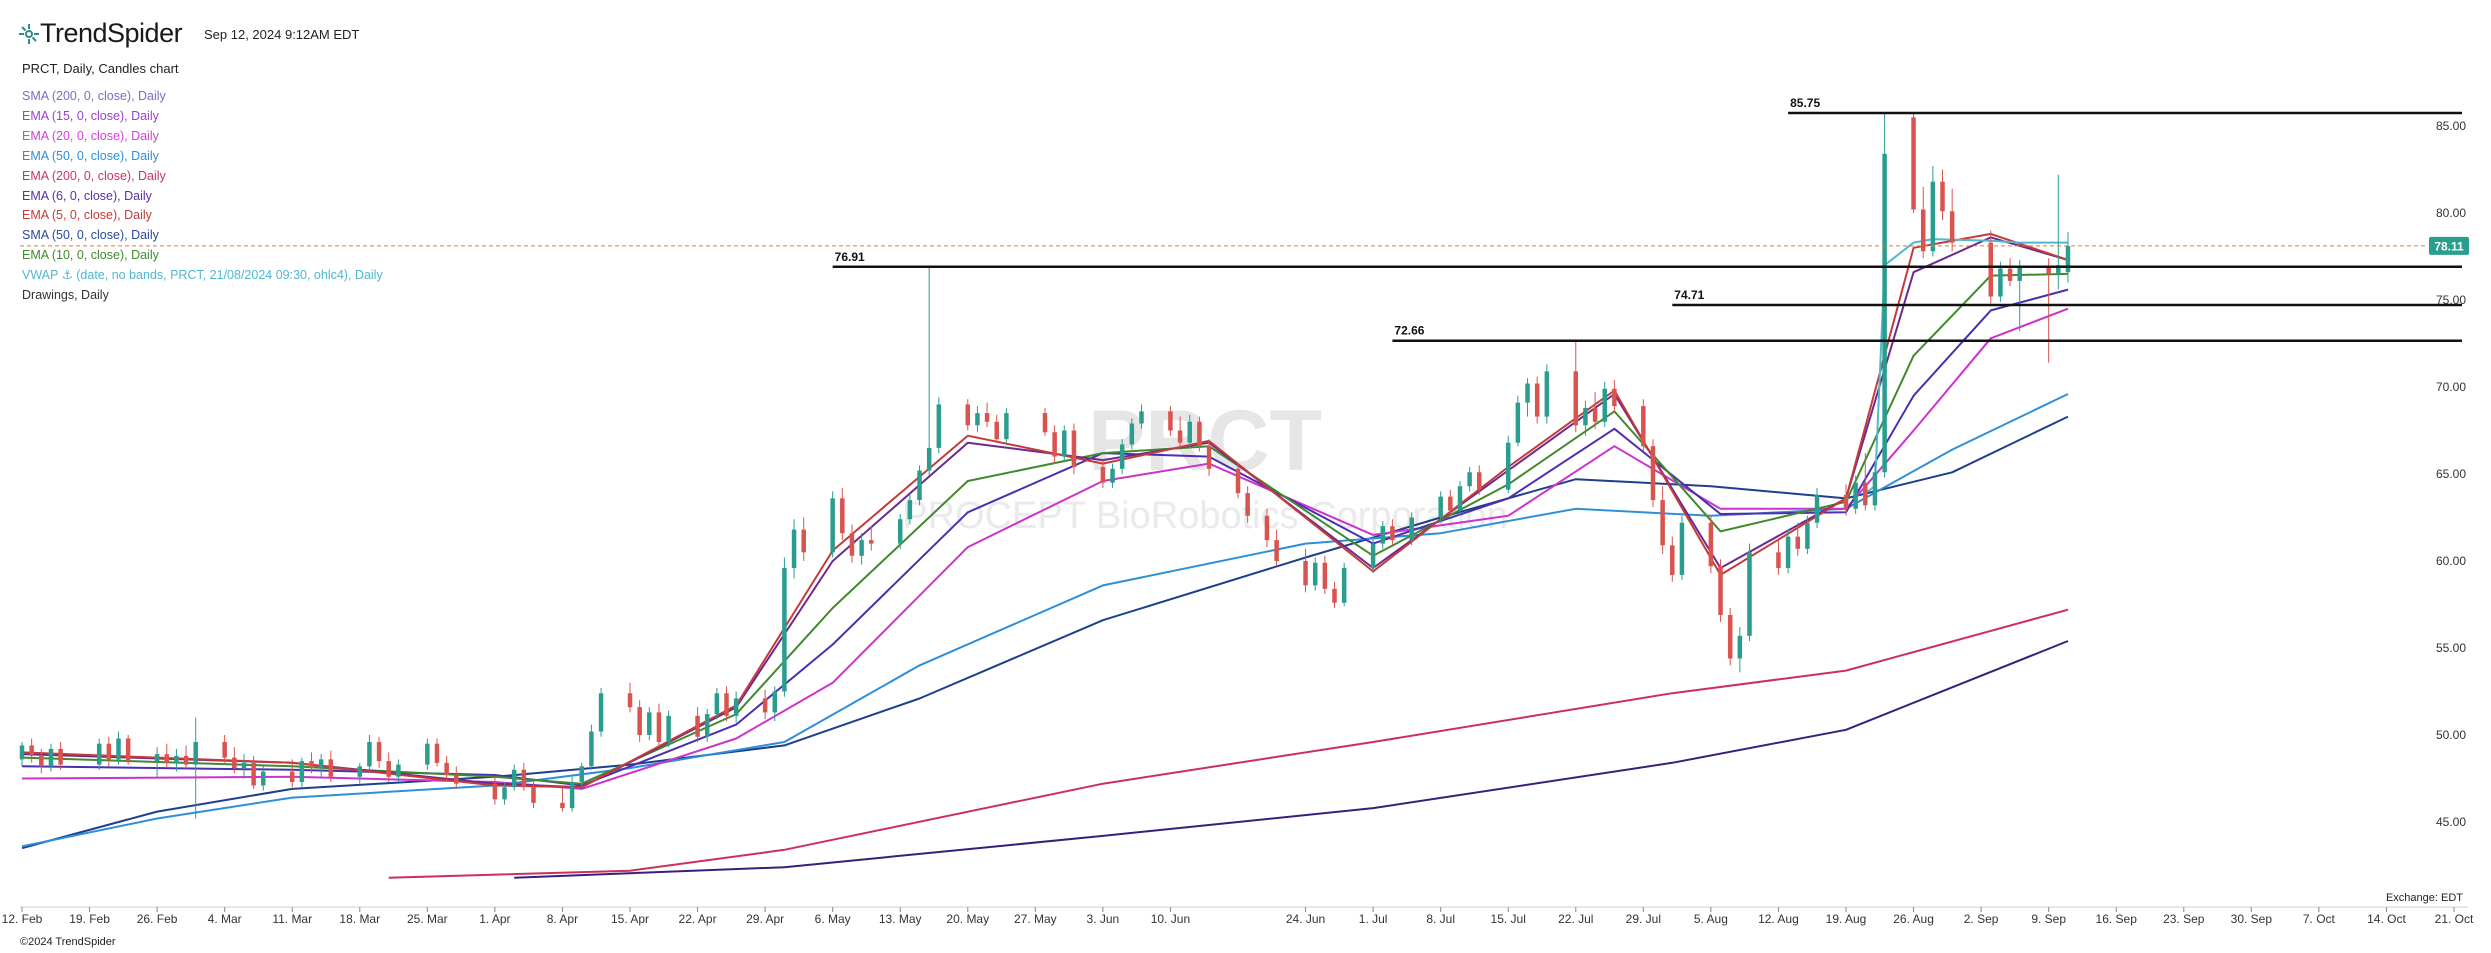  What do you see at coordinates (225, 919) in the screenshot?
I see `x-tick-label: 4. Mar` at bounding box center [225, 919].